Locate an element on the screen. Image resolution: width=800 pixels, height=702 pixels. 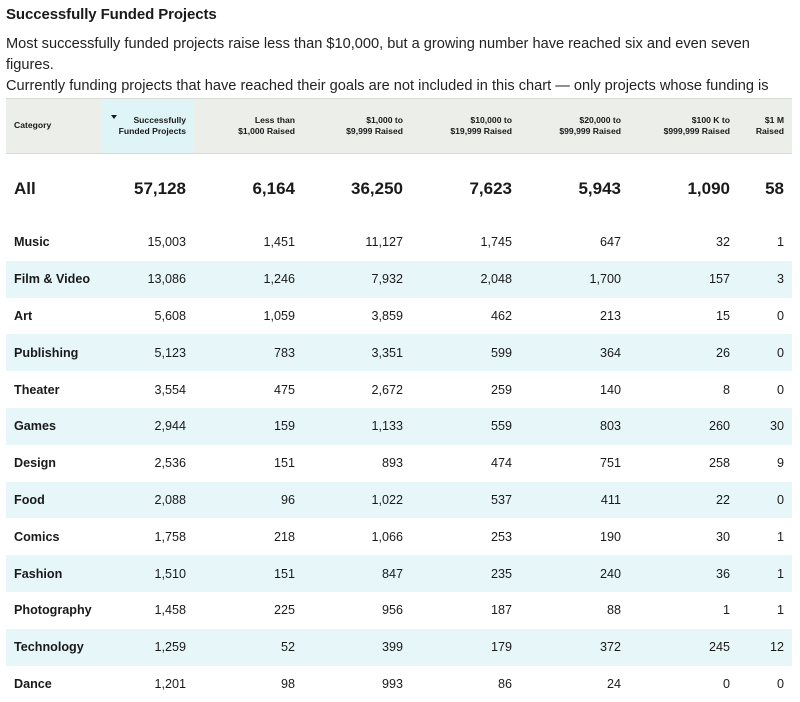
cell-lt1k: 475 is located at coordinates (284, 389).